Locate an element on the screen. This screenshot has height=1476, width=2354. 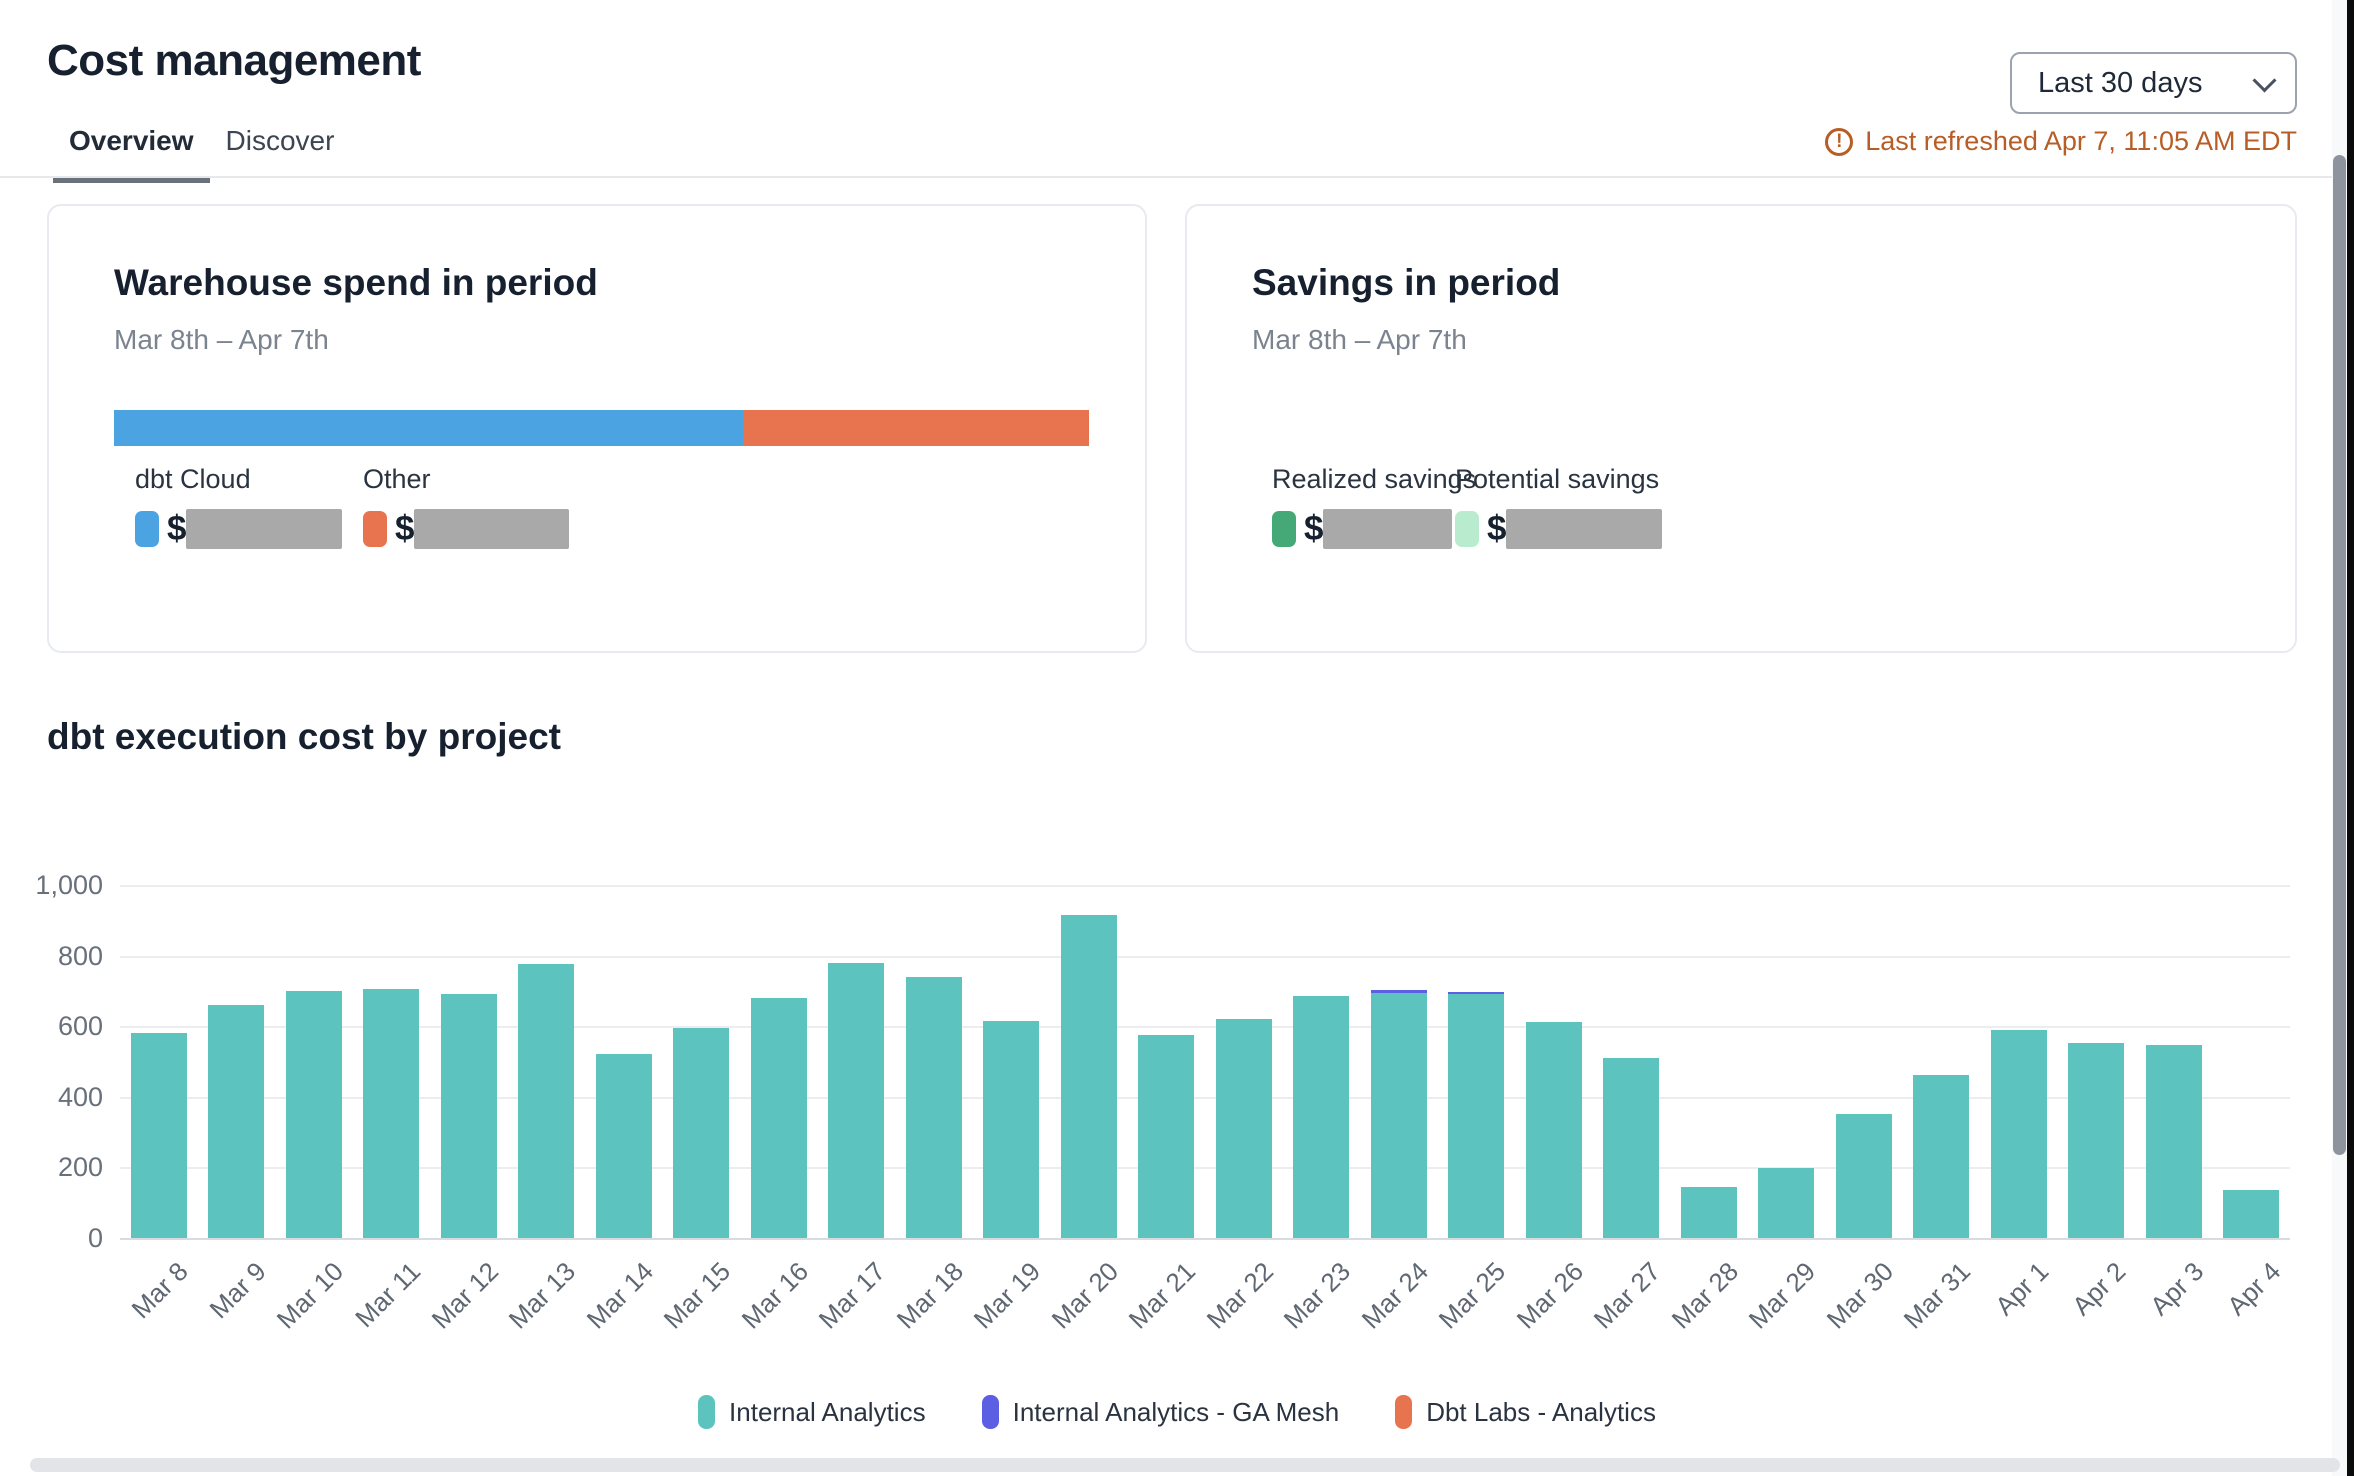
x-axis-tick-label: Apr 1 is located at coordinates (2021, 1289).